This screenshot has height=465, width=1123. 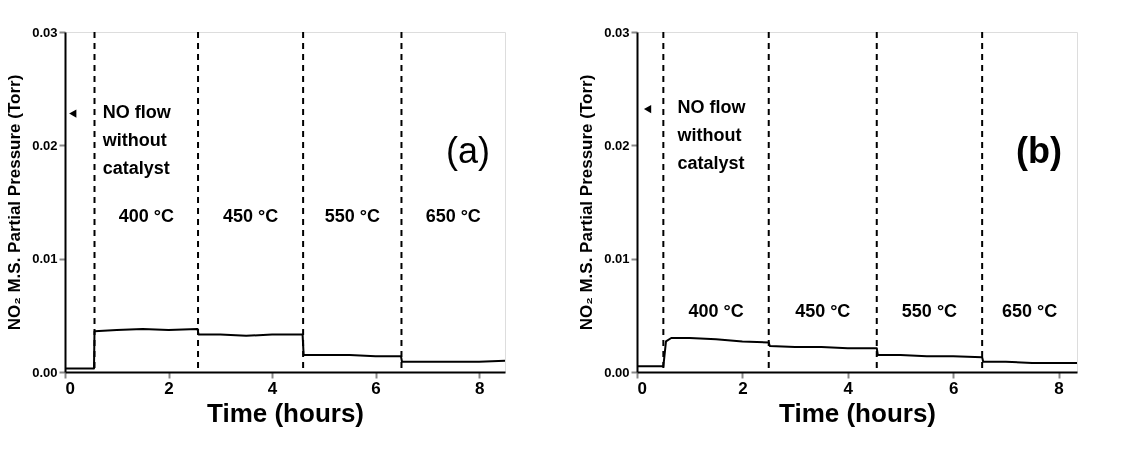 What do you see at coordinates (468, 150) in the screenshot?
I see `text: (a)` at bounding box center [468, 150].